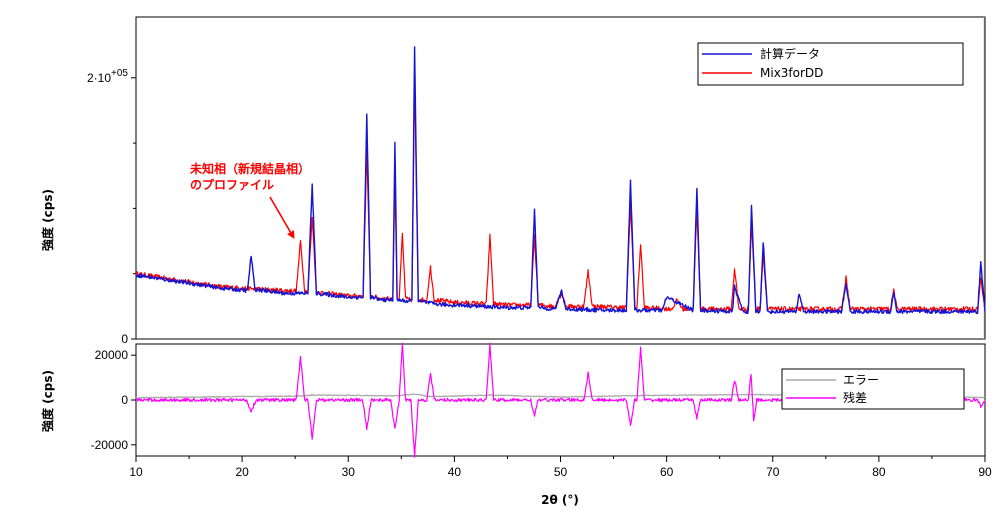 This screenshot has height=519, width=1000. Describe the element at coordinates (47, 220) in the screenshot. I see `top-y-axis-title: 強度 (cps)` at that location.